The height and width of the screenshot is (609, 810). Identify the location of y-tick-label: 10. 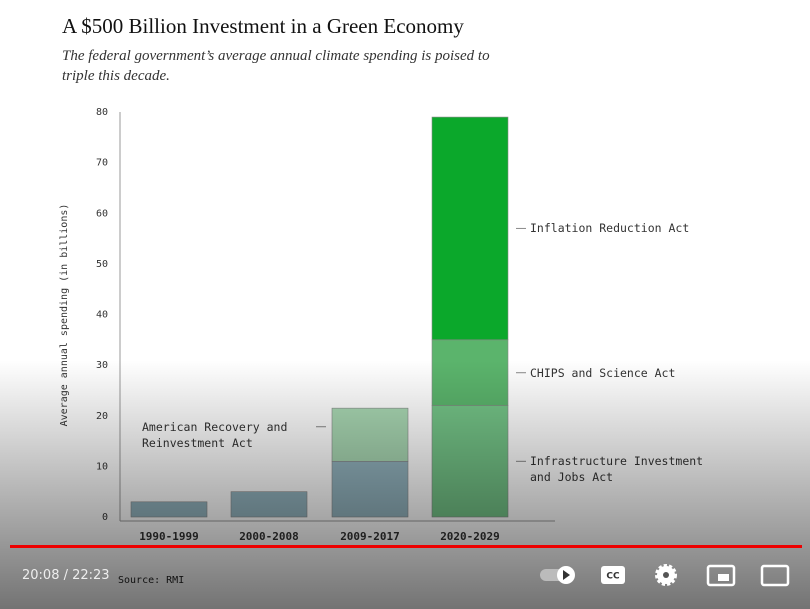
(102, 466).